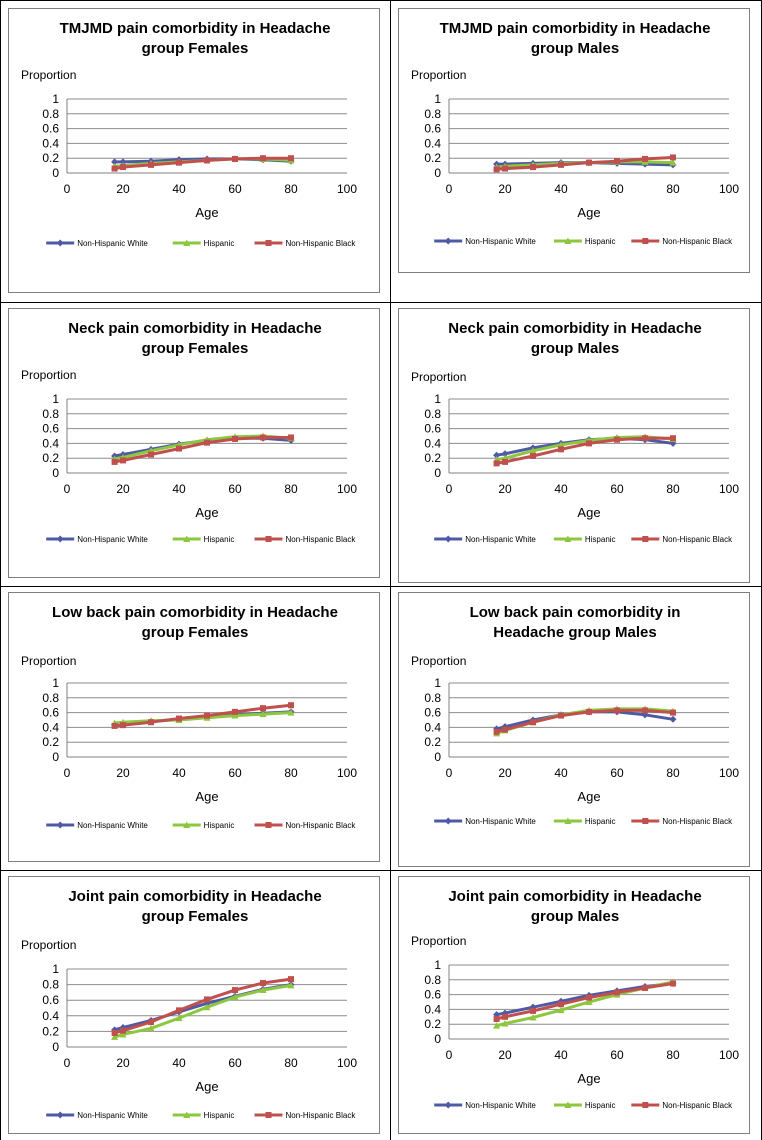 Image resolution: width=762 pixels, height=1140 pixels. Describe the element at coordinates (206, 1086) in the screenshot. I see `x-axis-label: Age` at that location.